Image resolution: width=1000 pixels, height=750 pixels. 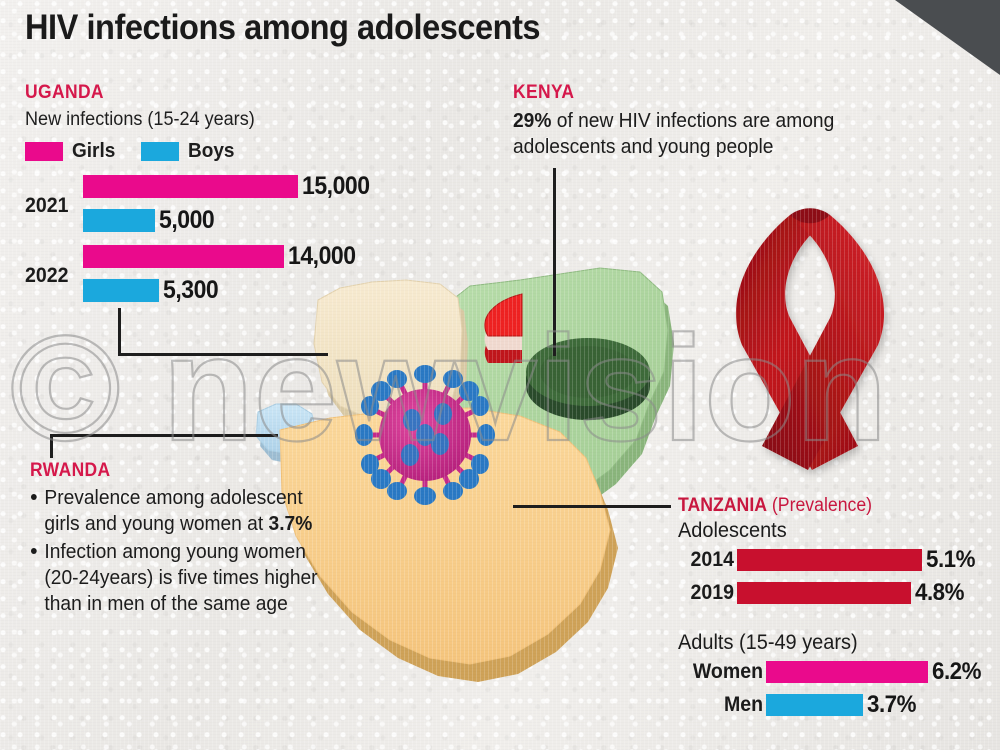 I want to click on uganda-bar-chart: 2021 15,000 5,000 2022, so click(x=225, y=241).